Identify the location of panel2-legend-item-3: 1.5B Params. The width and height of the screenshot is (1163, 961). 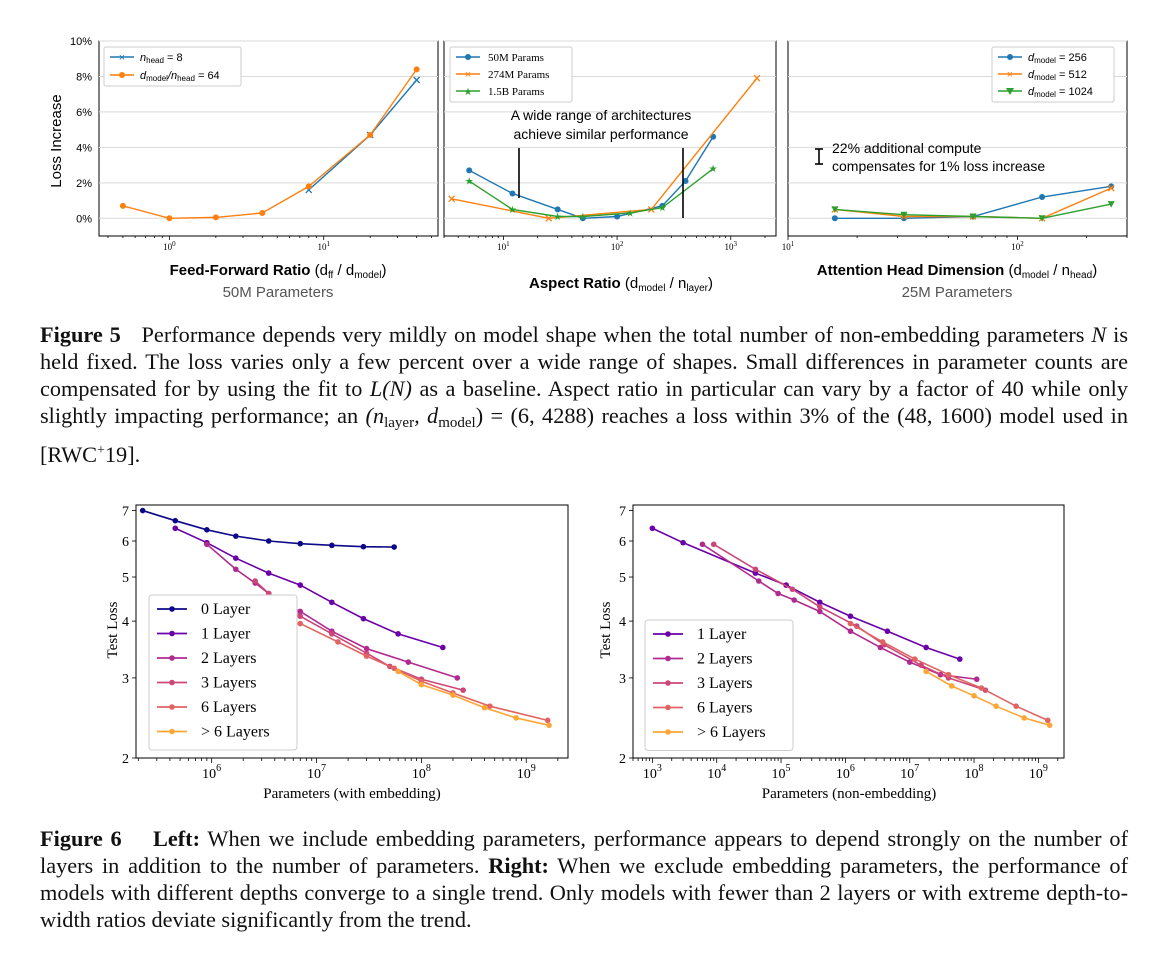
(516, 92).